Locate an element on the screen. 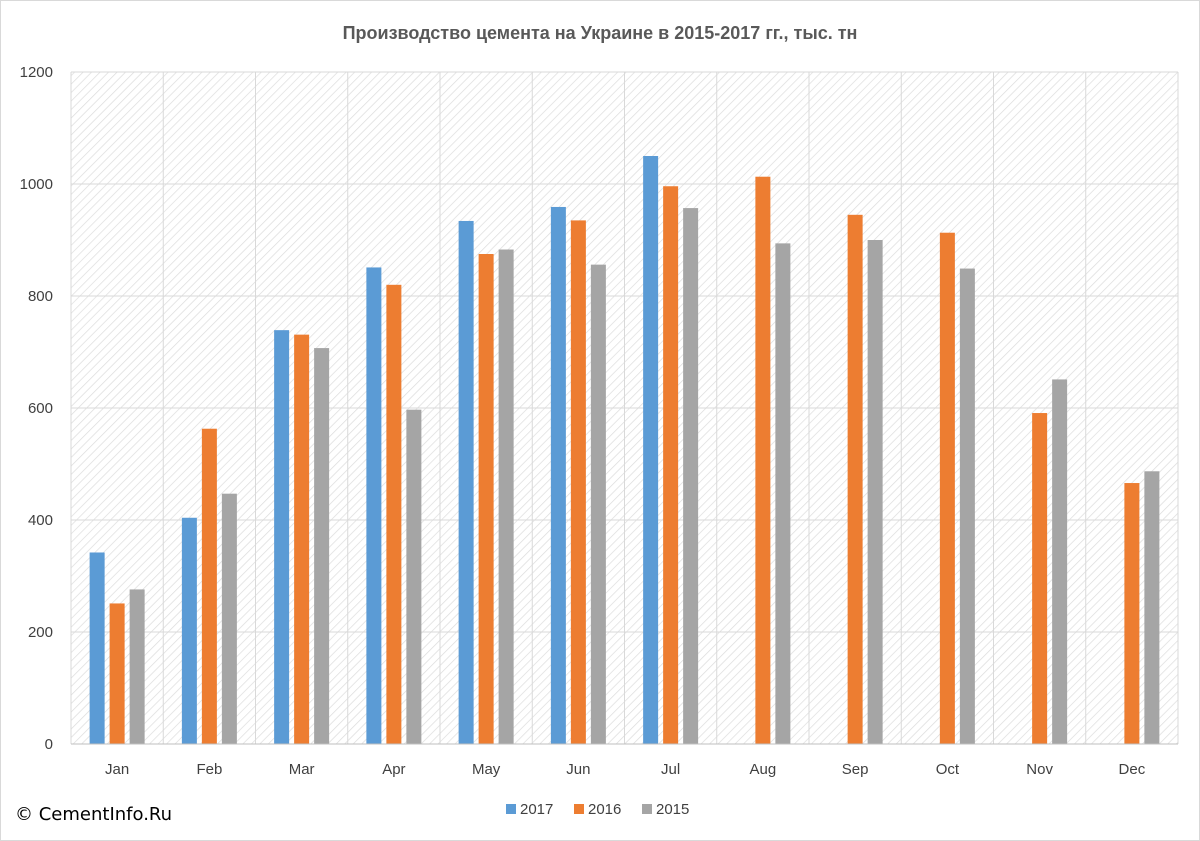 This screenshot has height=841, width=1200. x-tick-label: Feb is located at coordinates (209, 769).